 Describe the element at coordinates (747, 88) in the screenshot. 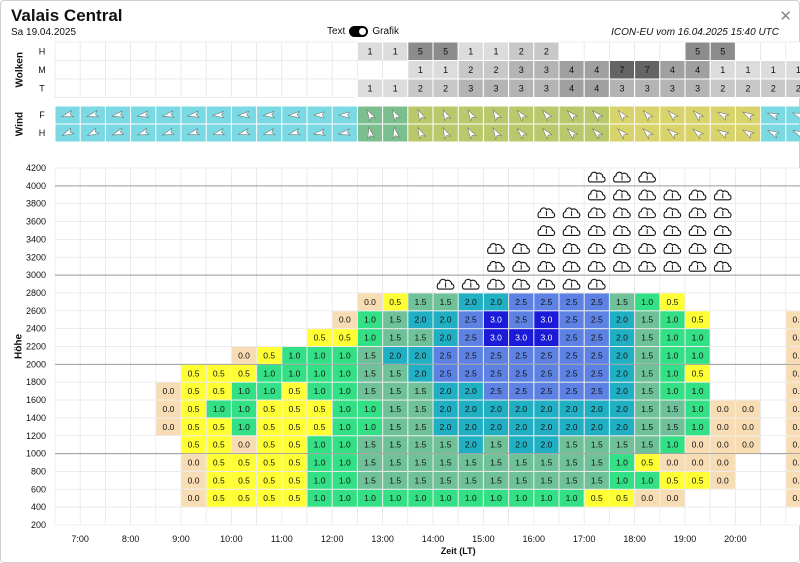

I see `cloud-cover-value: 2` at that location.